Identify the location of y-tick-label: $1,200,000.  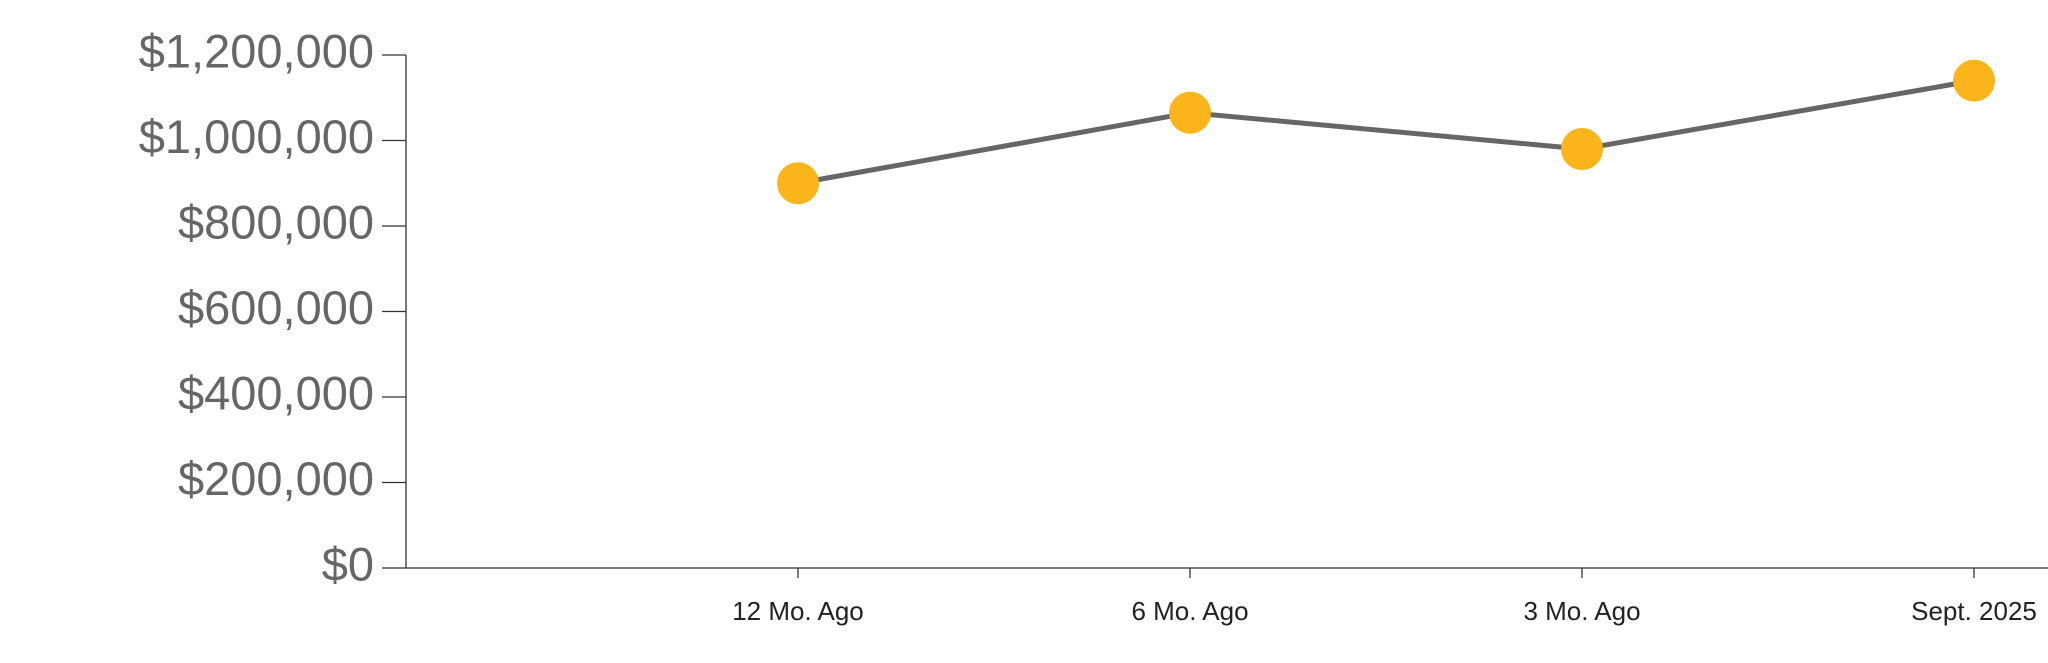
(256, 50).